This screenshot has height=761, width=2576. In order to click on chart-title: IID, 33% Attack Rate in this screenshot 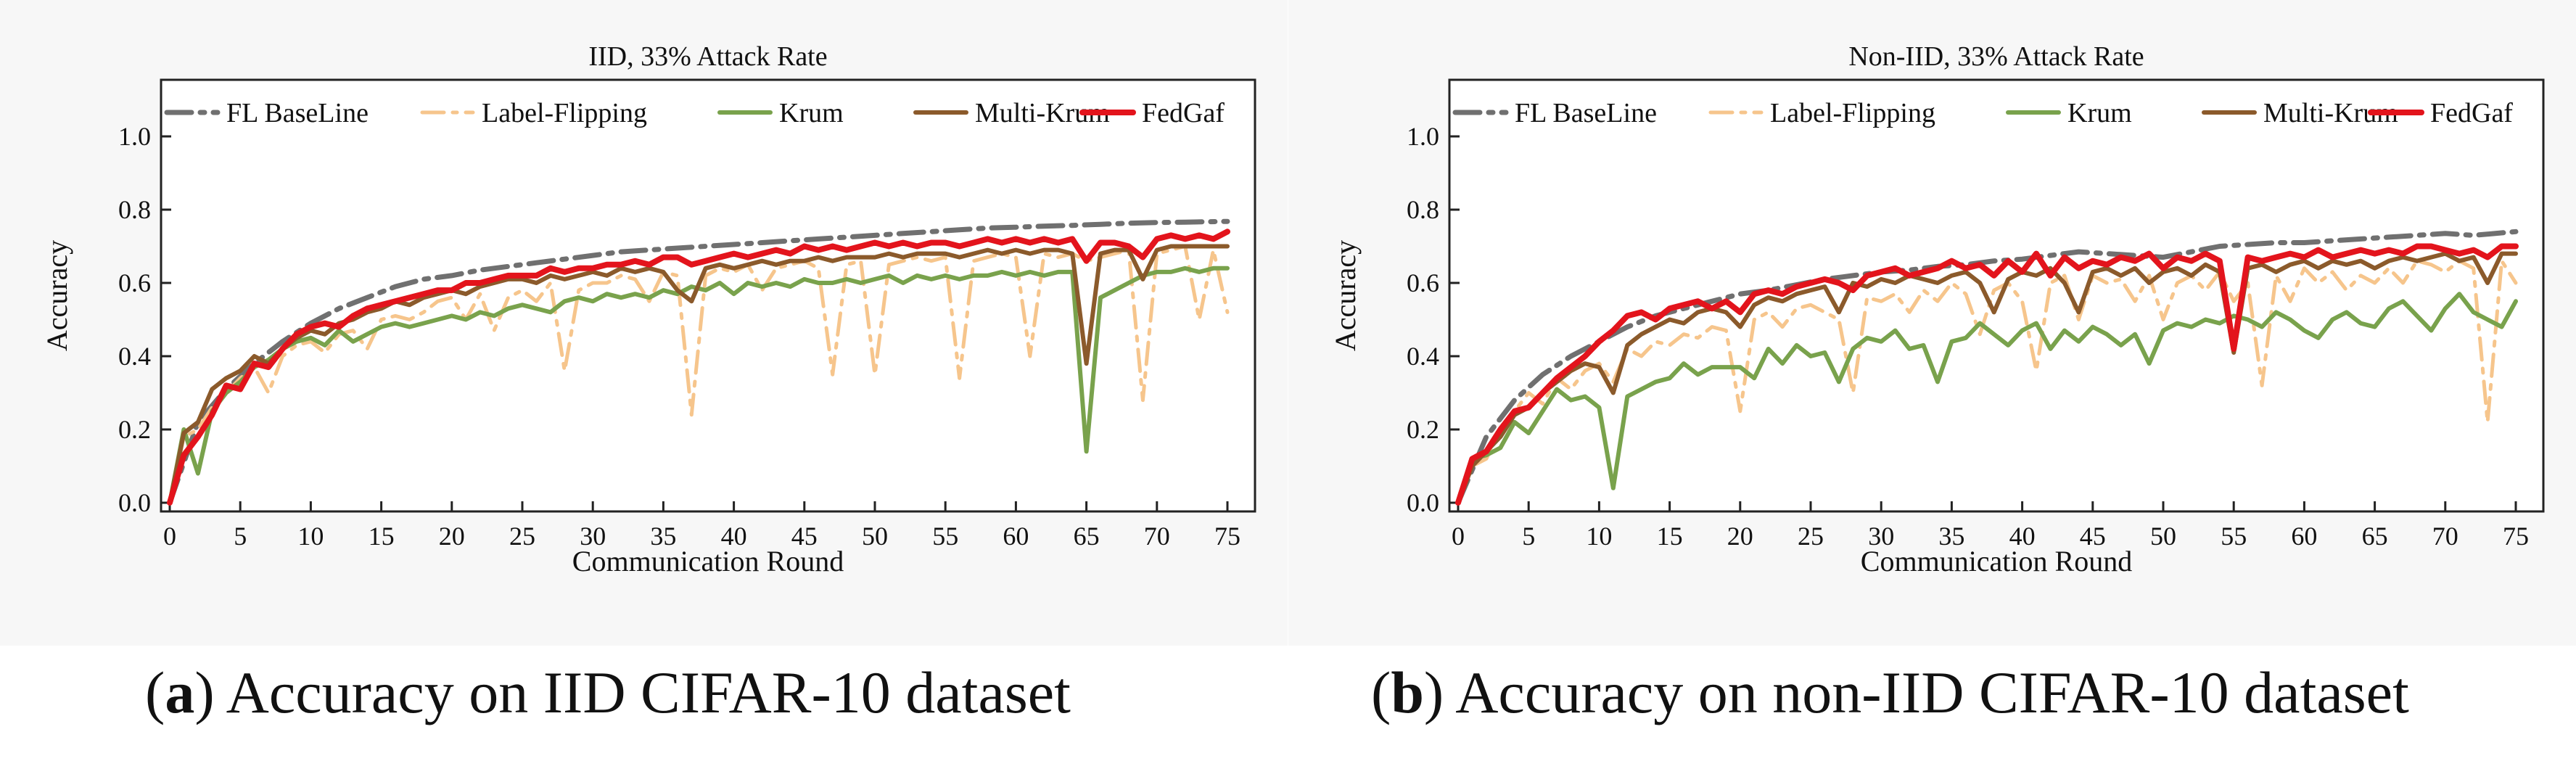, I will do `click(707, 56)`.